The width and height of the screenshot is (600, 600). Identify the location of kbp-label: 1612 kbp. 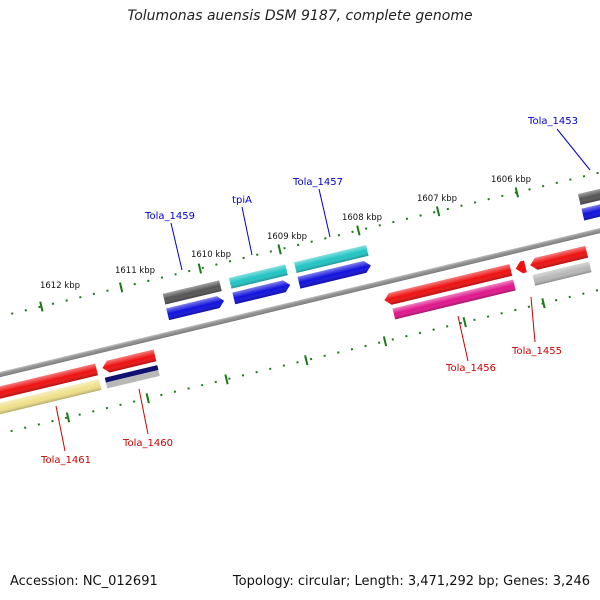
(60, 286).